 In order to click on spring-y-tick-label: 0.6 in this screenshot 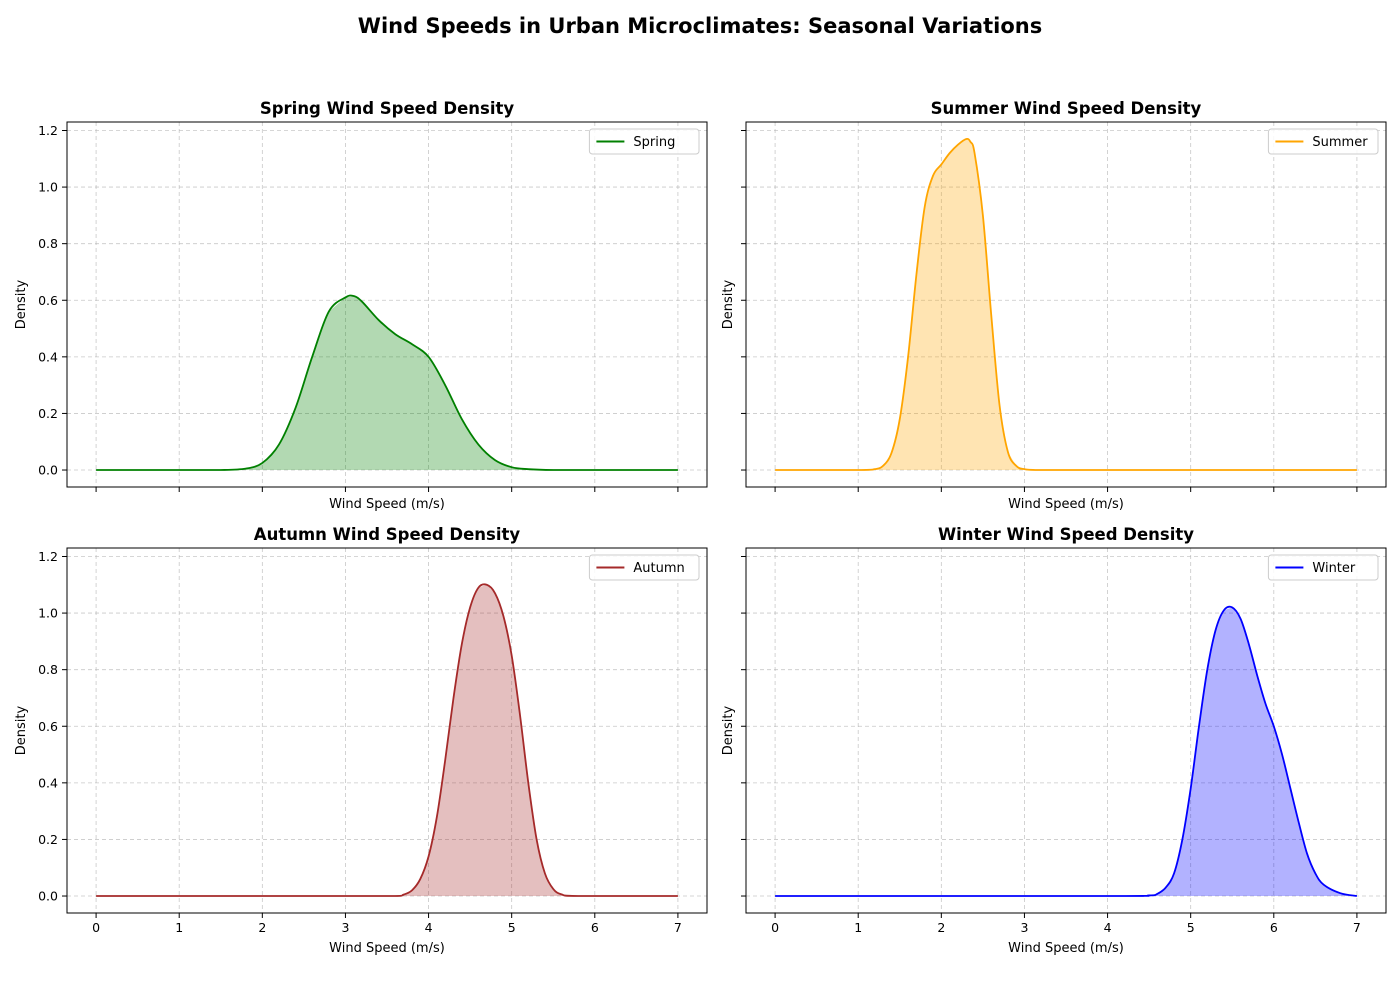, I will do `click(48, 300)`.